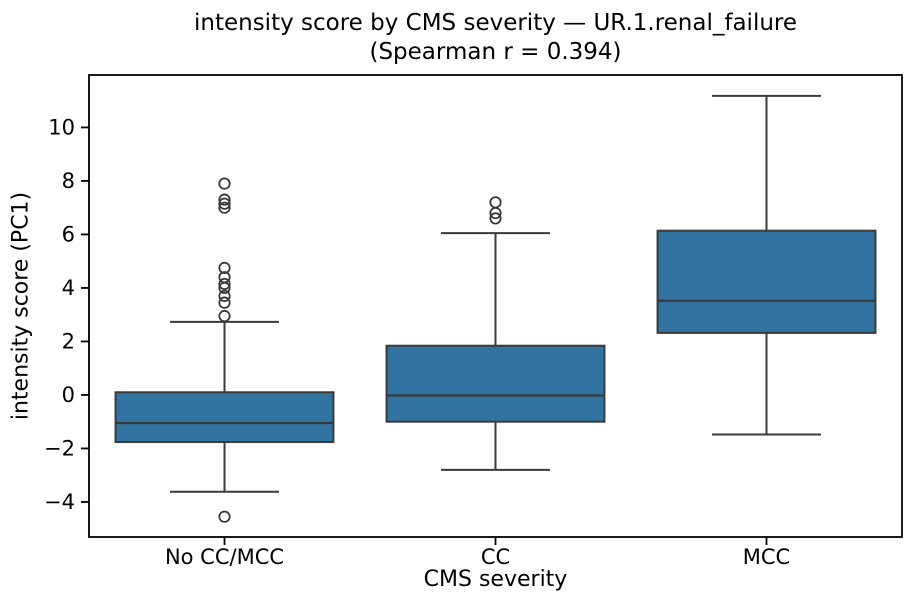 This screenshot has width=917, height=615. Describe the element at coordinates (495, 557) in the screenshot. I see `x-tick-label: CC` at that location.